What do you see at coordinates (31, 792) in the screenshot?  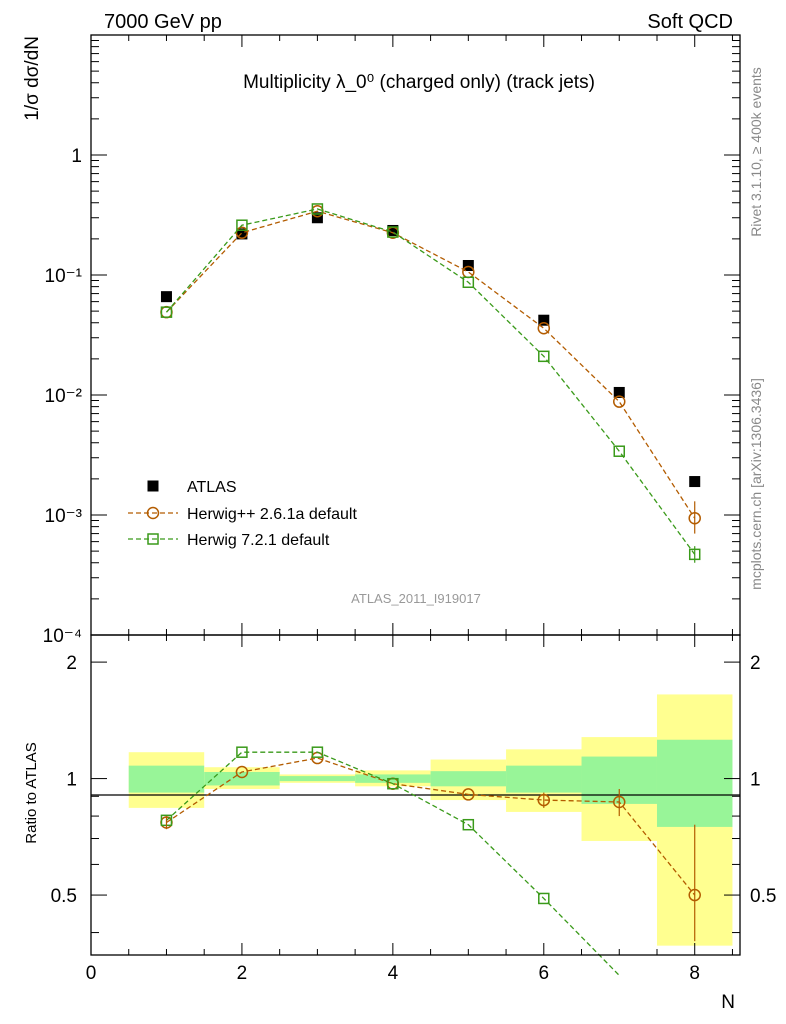 I see `ratio-ylabel: Ratio to ATLAS` at bounding box center [31, 792].